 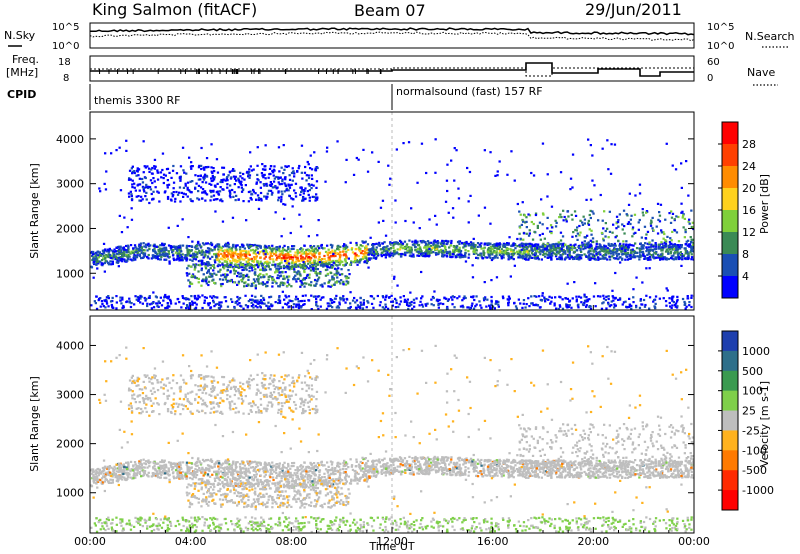 What do you see at coordinates (192, 257) in the screenshot?
I see `power-cell-1915` at bounding box center [192, 257].